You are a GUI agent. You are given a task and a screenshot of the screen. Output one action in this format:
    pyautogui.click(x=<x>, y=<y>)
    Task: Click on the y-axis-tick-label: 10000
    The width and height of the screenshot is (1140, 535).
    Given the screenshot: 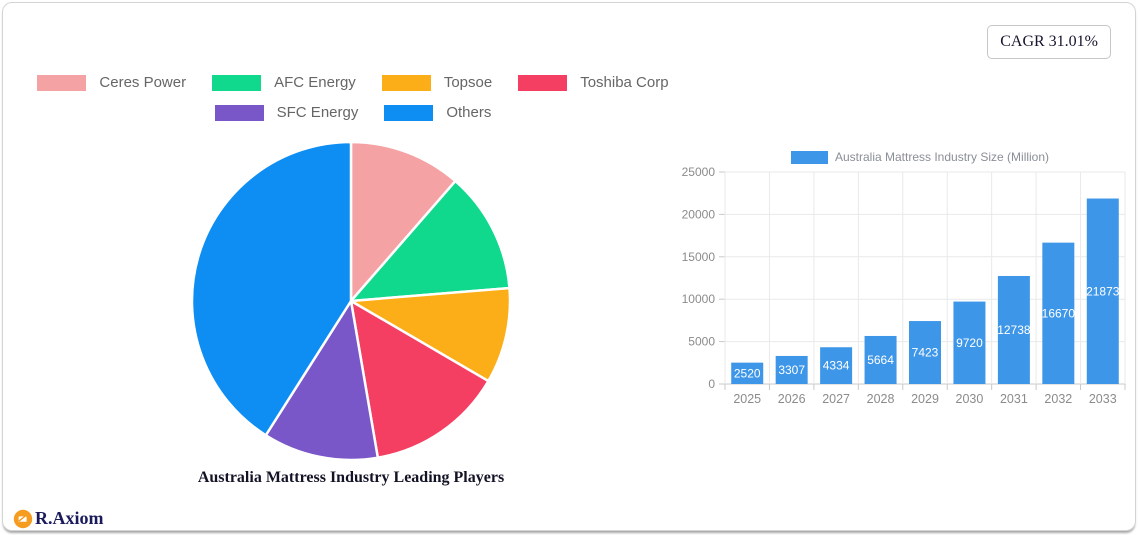 What is the action you would take?
    pyautogui.click(x=699, y=299)
    